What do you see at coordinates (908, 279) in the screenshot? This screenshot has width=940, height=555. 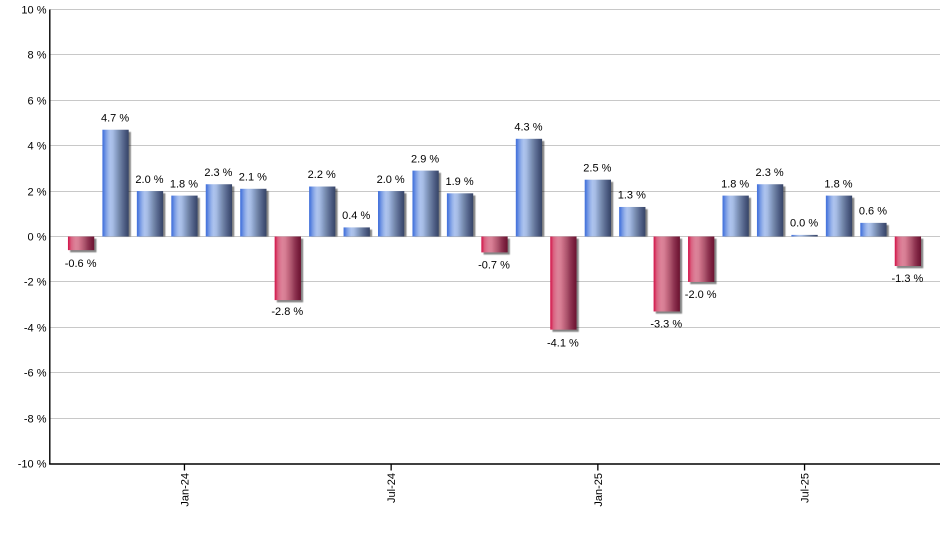 I see `svg-text: -1.3 %` at bounding box center [908, 279].